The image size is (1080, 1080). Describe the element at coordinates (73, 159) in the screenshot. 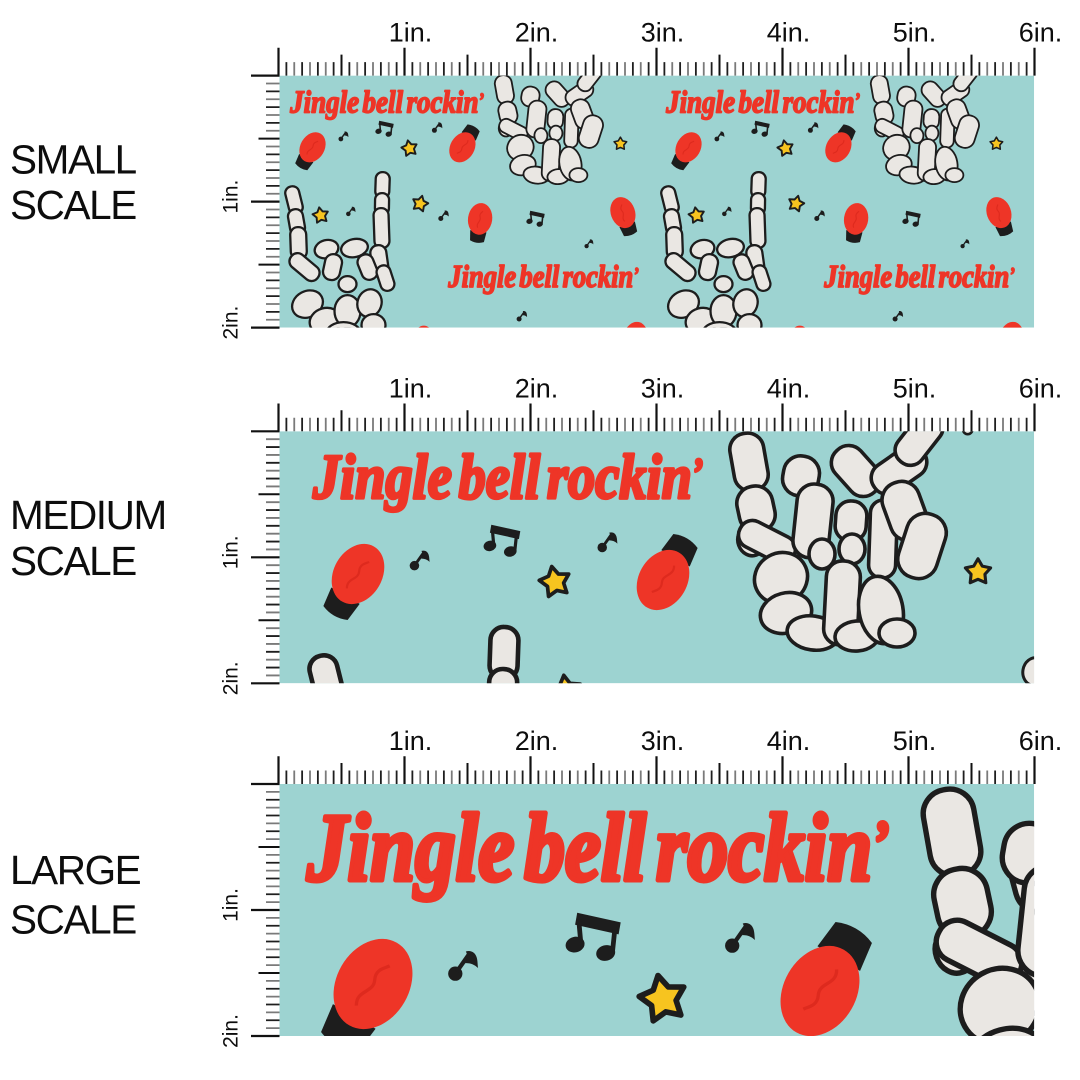

I see `svg-text: SMALL` at that location.